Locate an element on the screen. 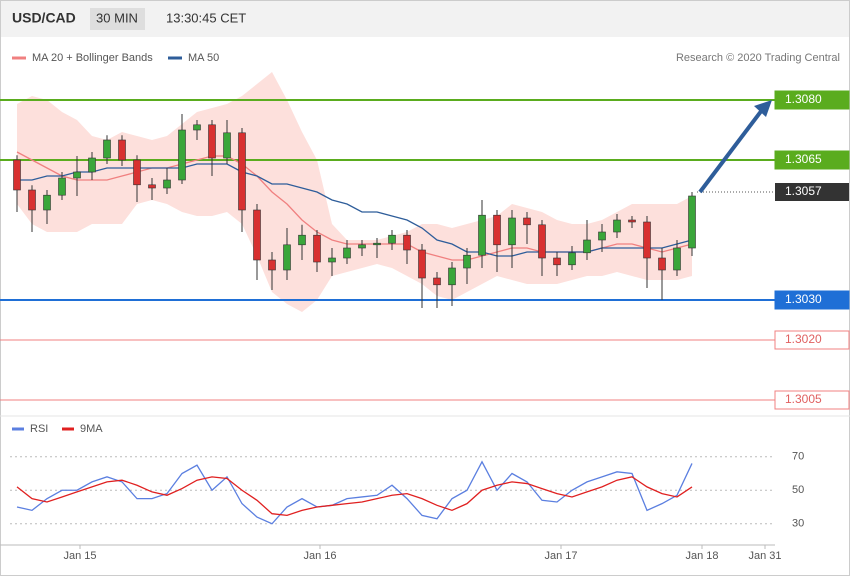  legend-label: MA 50 is located at coordinates (203, 58).